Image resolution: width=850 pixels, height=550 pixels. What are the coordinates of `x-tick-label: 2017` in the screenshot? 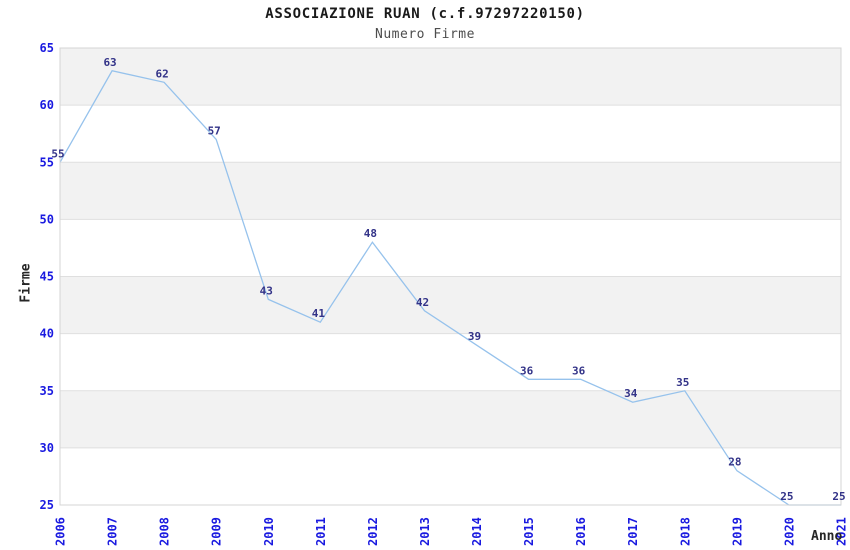 It's located at (633, 531).